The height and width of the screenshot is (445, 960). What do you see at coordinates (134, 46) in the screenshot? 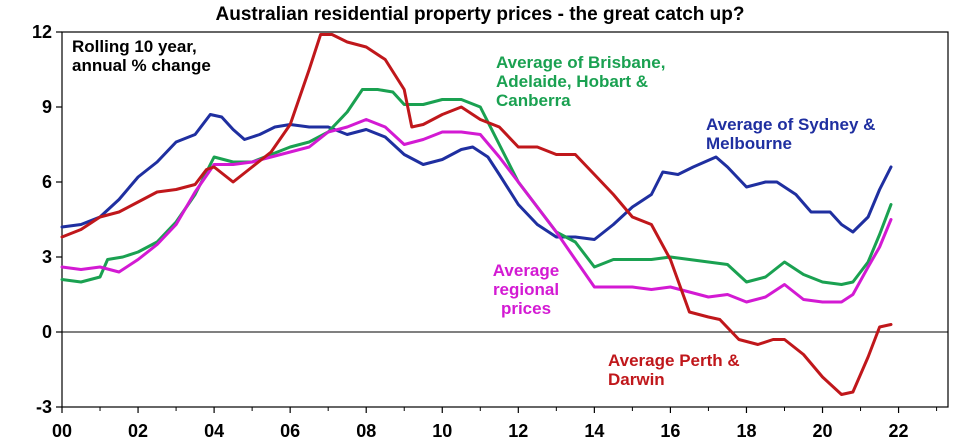
I see `unit-label: Rolling 10 year,` at bounding box center [134, 46].